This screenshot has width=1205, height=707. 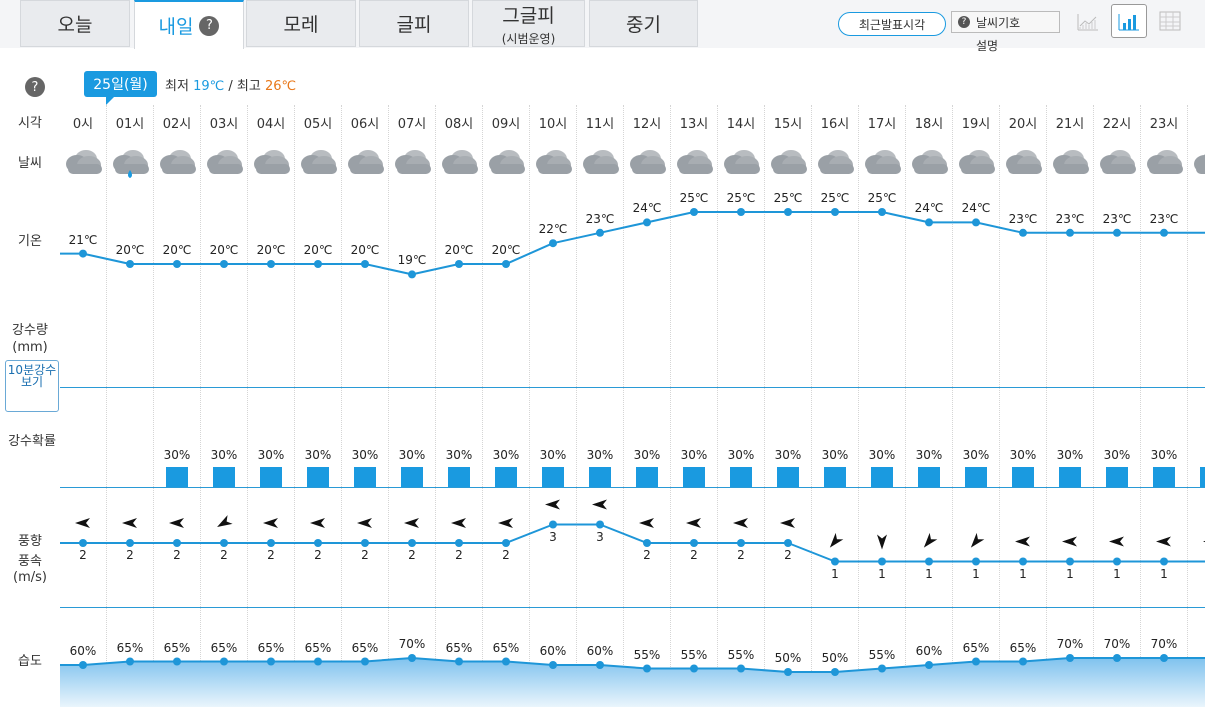 What do you see at coordinates (414, 23) in the screenshot?
I see `tab-3: 글피` at bounding box center [414, 23].